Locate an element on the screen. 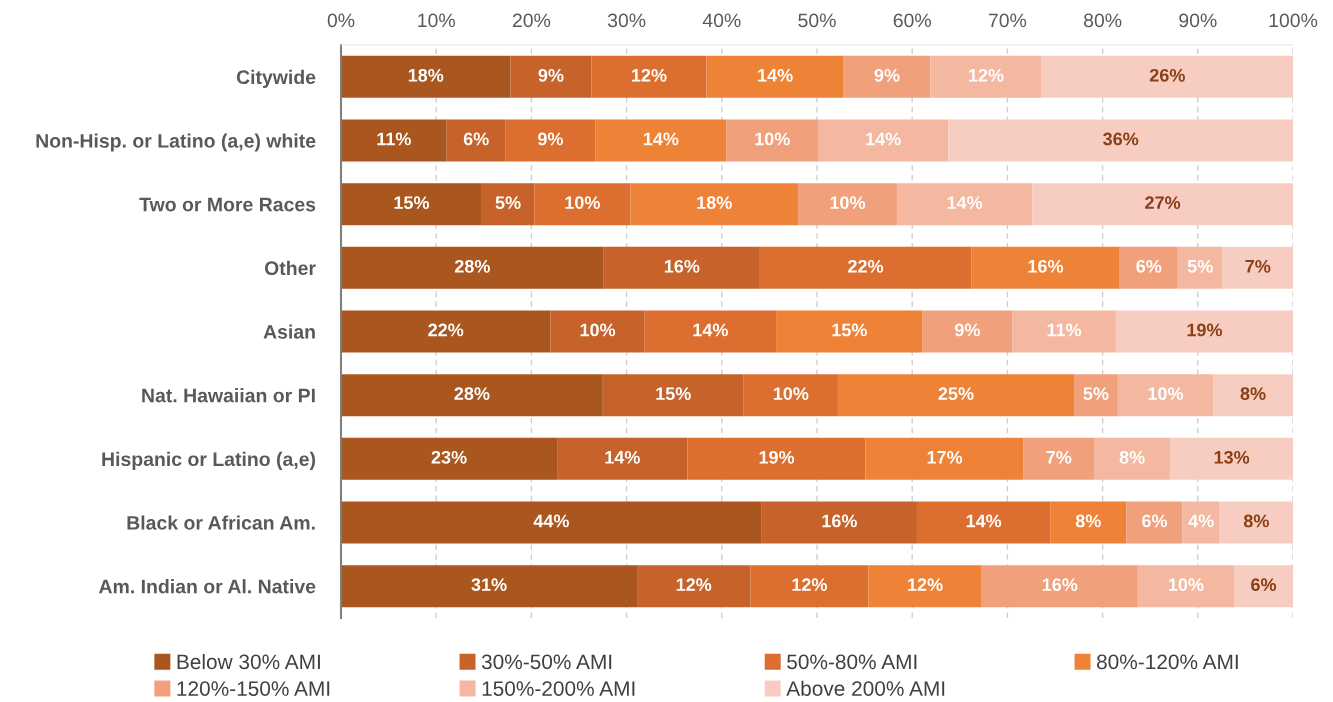  data-label: 31% is located at coordinates (489, 585).